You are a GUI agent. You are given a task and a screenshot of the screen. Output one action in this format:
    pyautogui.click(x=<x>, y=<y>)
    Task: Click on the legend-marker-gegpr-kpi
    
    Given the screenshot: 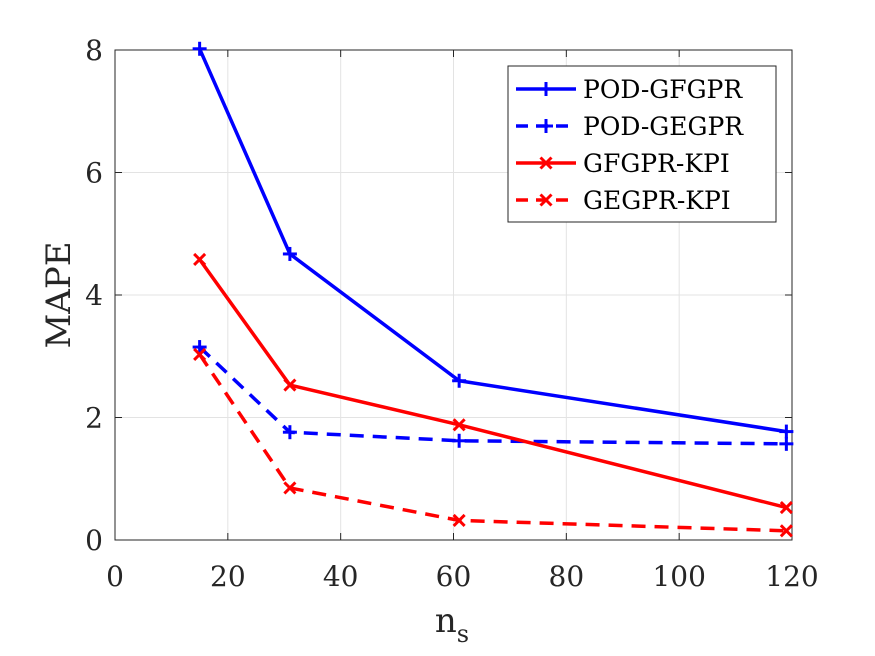 What is the action you would take?
    pyautogui.click(x=546, y=200)
    